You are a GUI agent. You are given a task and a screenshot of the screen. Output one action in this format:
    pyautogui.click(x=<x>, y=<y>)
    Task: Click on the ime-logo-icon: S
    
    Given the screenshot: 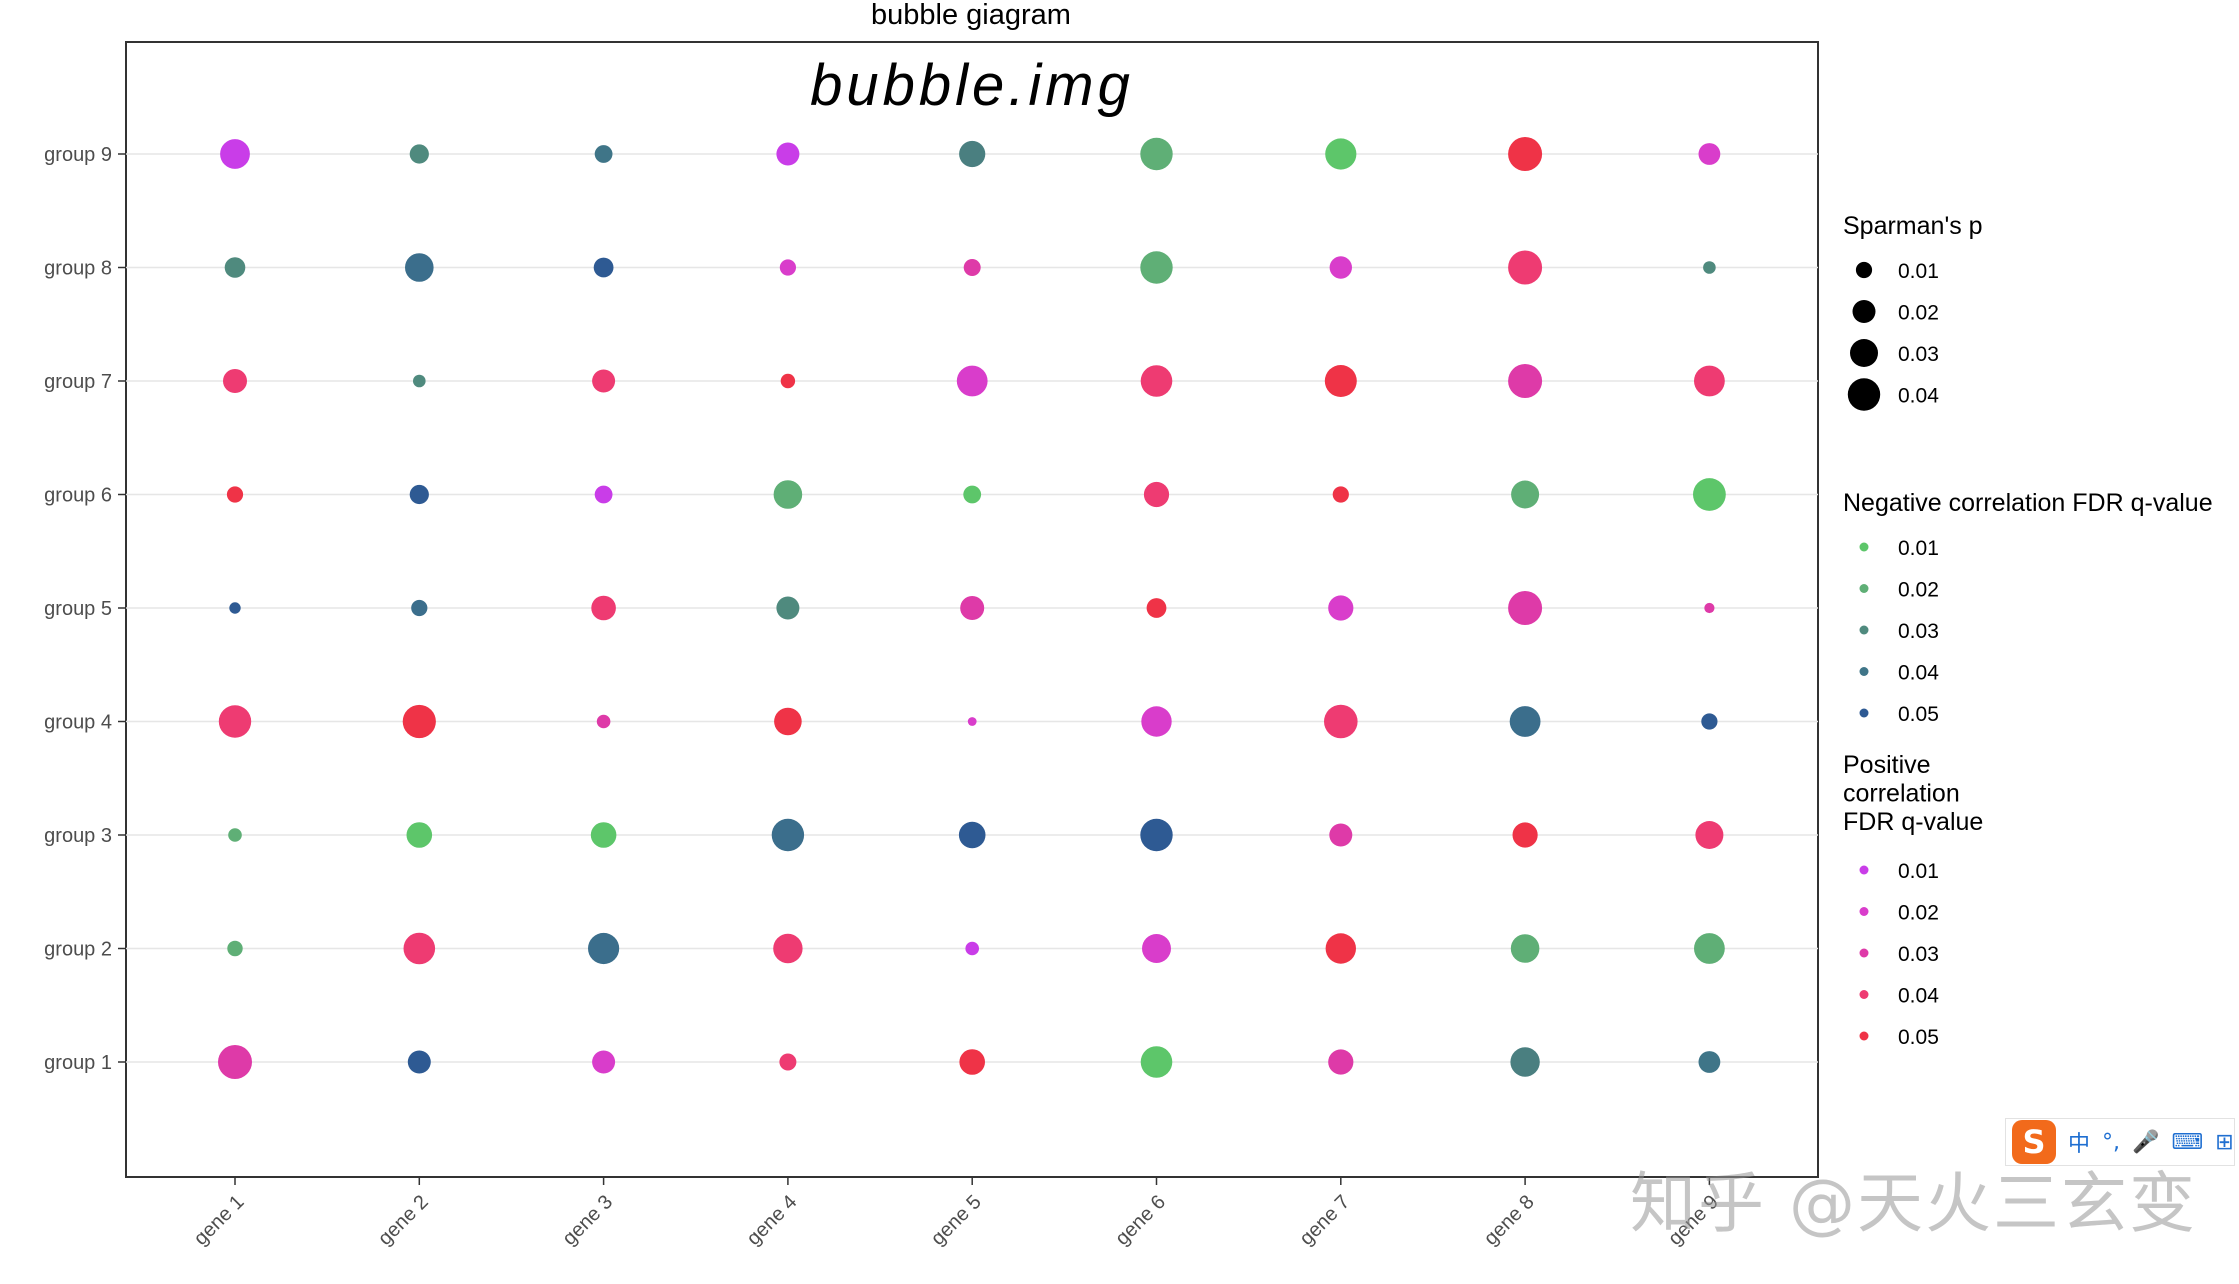 What is the action you would take?
    pyautogui.click(x=2034, y=1142)
    